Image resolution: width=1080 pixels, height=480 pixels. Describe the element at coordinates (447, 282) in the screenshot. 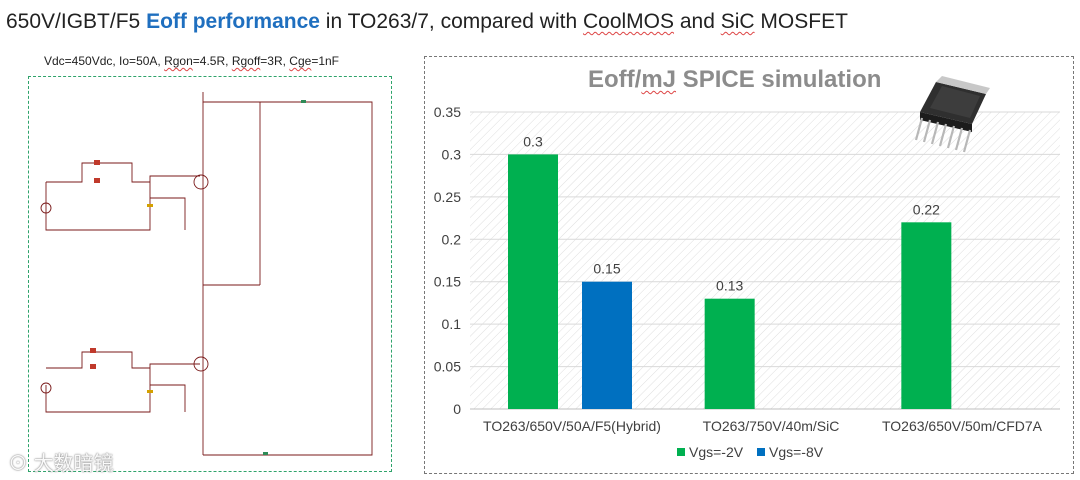

I see `y-tick-label: 0.15` at that location.